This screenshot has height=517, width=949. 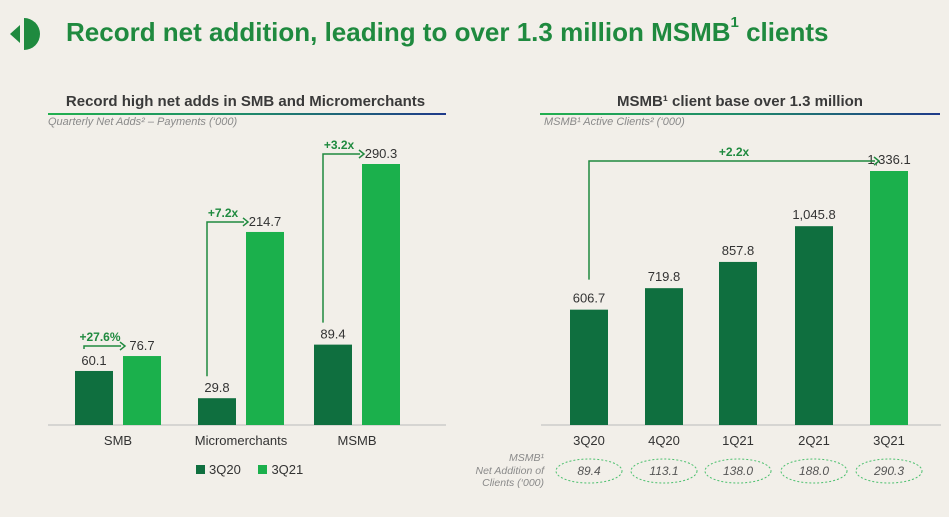 I want to click on legend-item-3q20: 3Q20, so click(x=218, y=469).